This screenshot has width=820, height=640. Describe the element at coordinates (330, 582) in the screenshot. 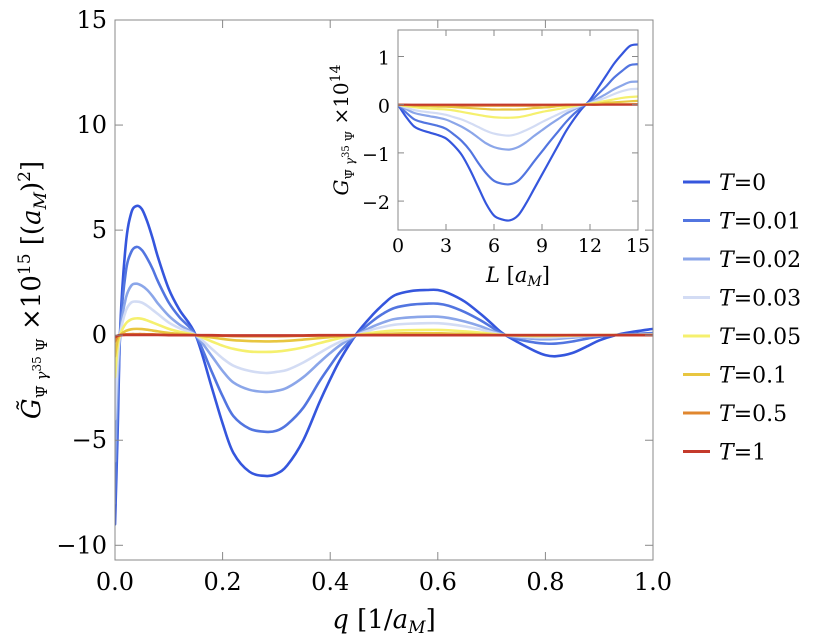

I see `main-x-tick-label: 0.4` at that location.